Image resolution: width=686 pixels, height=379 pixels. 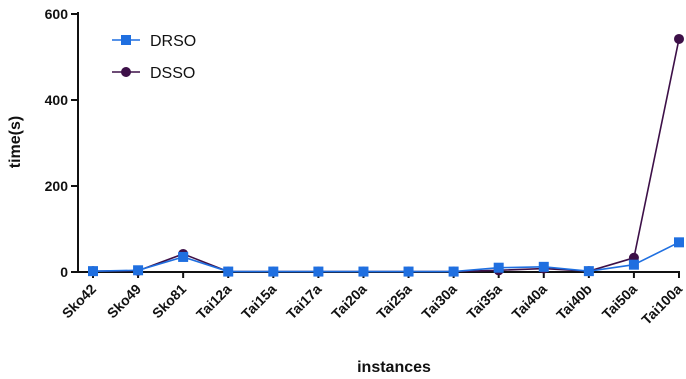 I want to click on y-tick-label: 200, so click(x=57, y=186).